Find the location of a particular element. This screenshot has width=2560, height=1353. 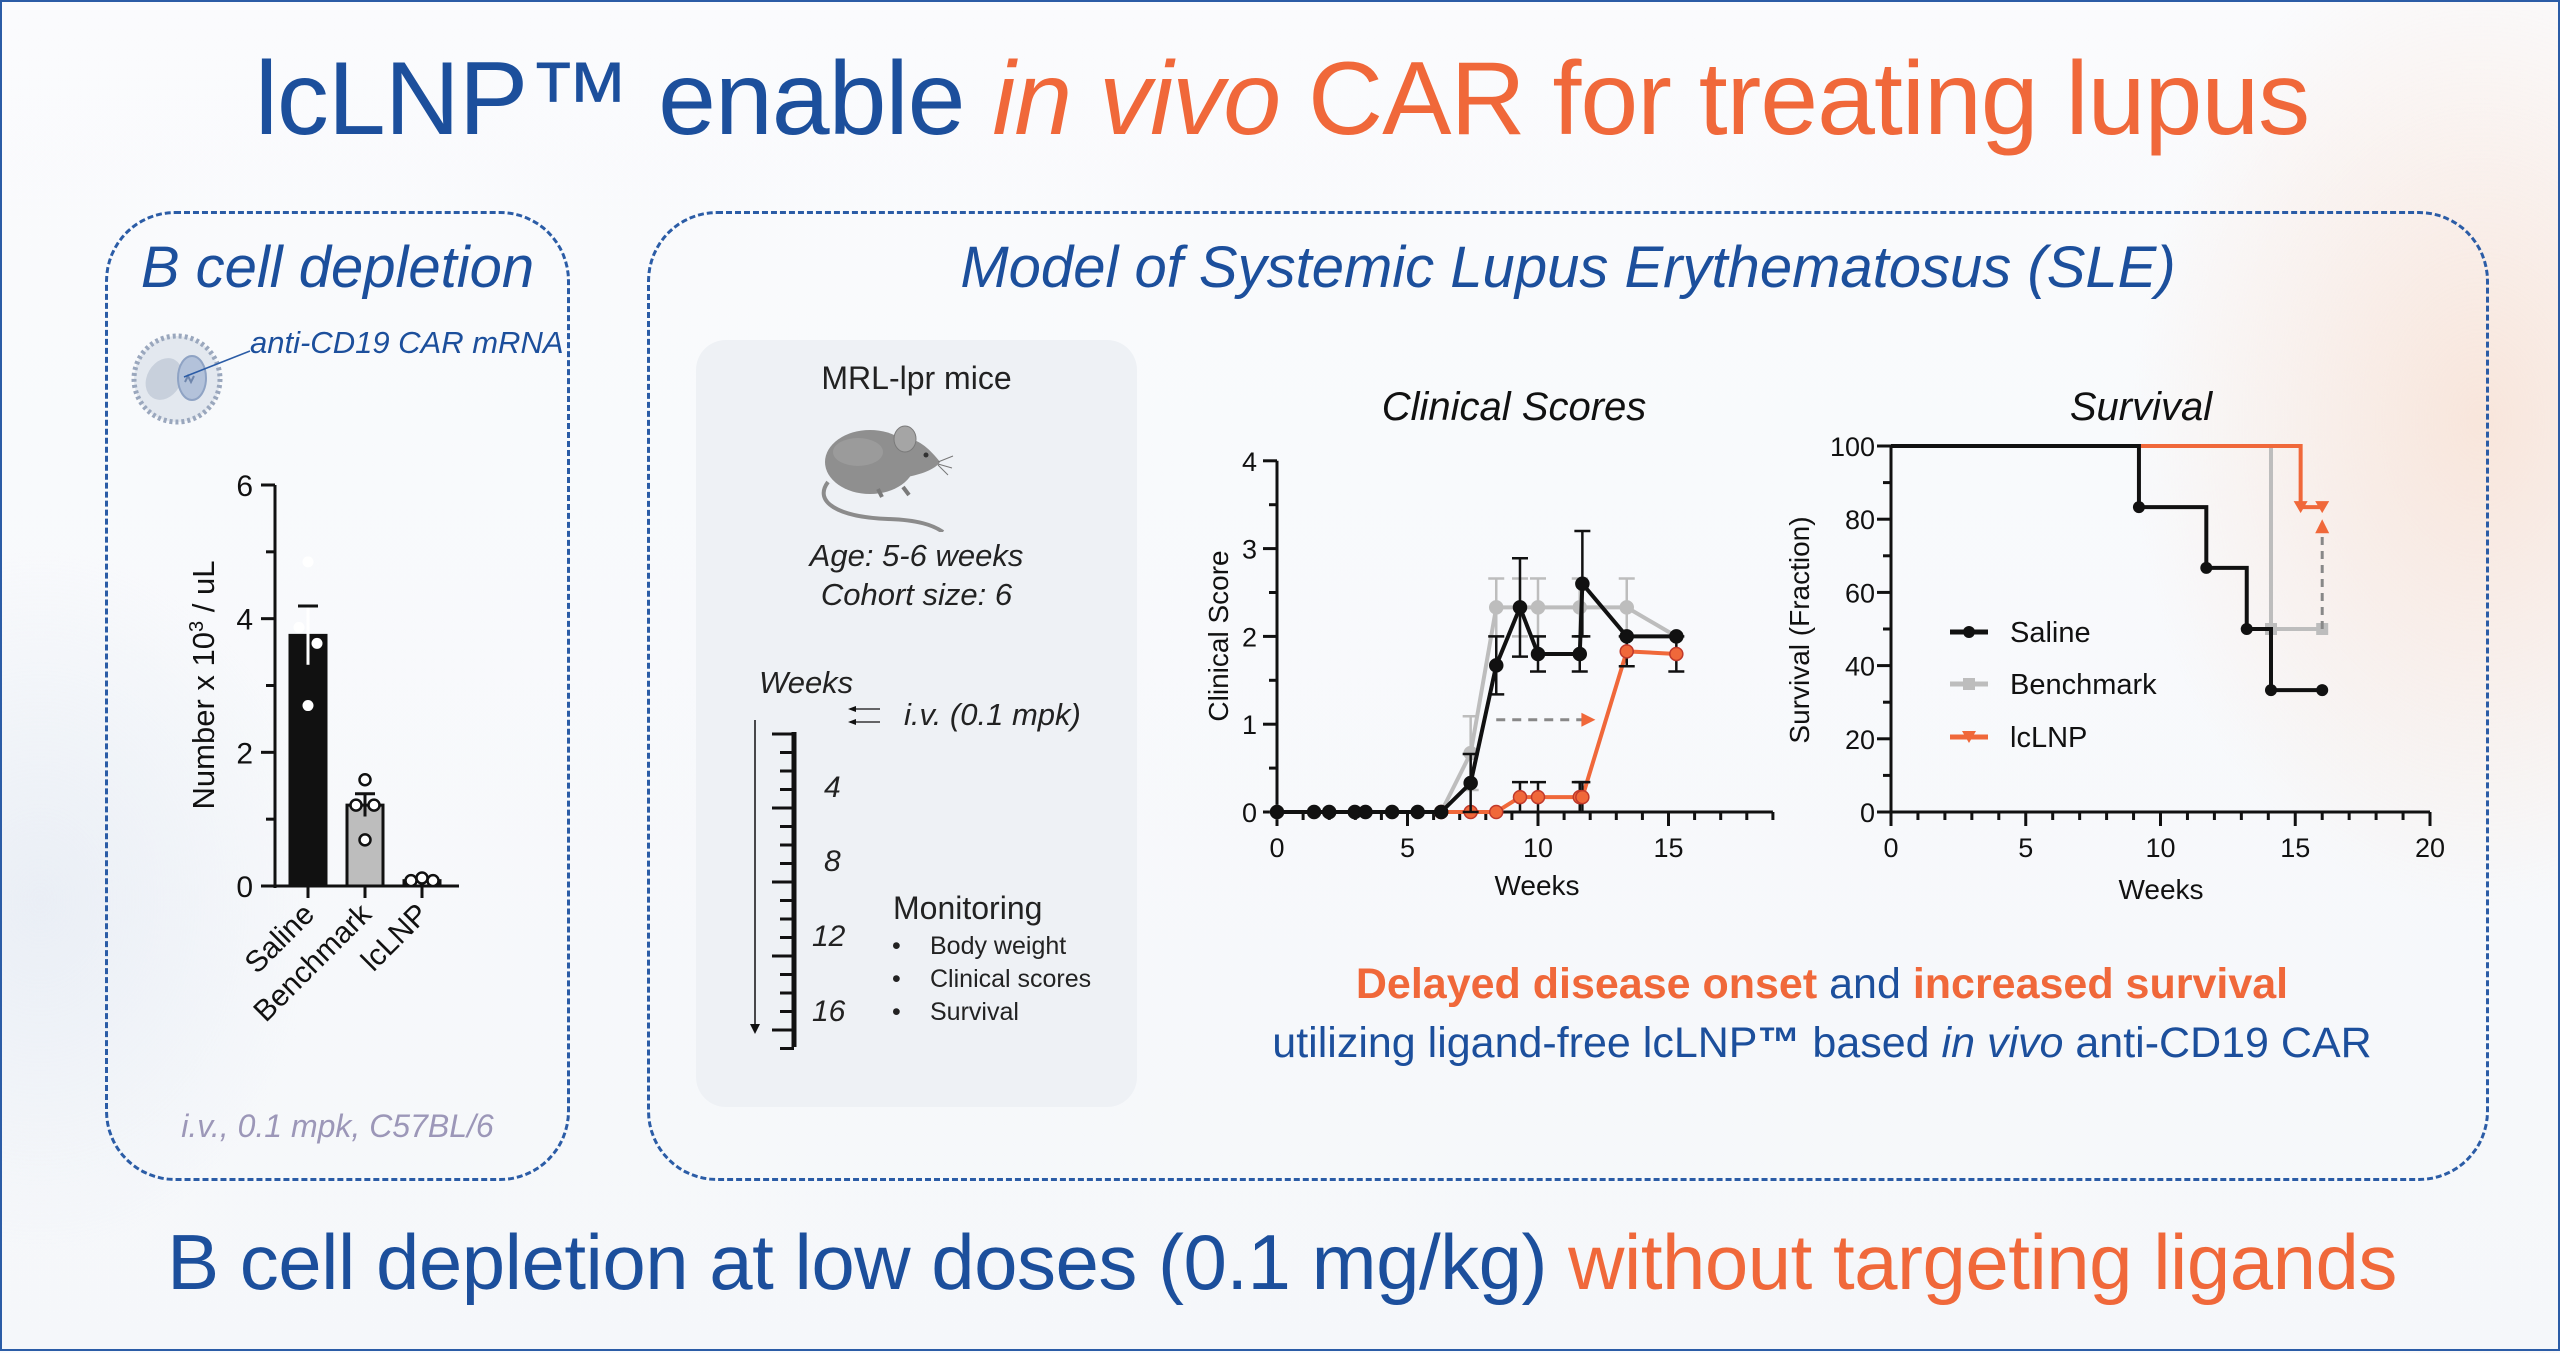

monitoring-item: • Survival is located at coordinates (955, 1012).